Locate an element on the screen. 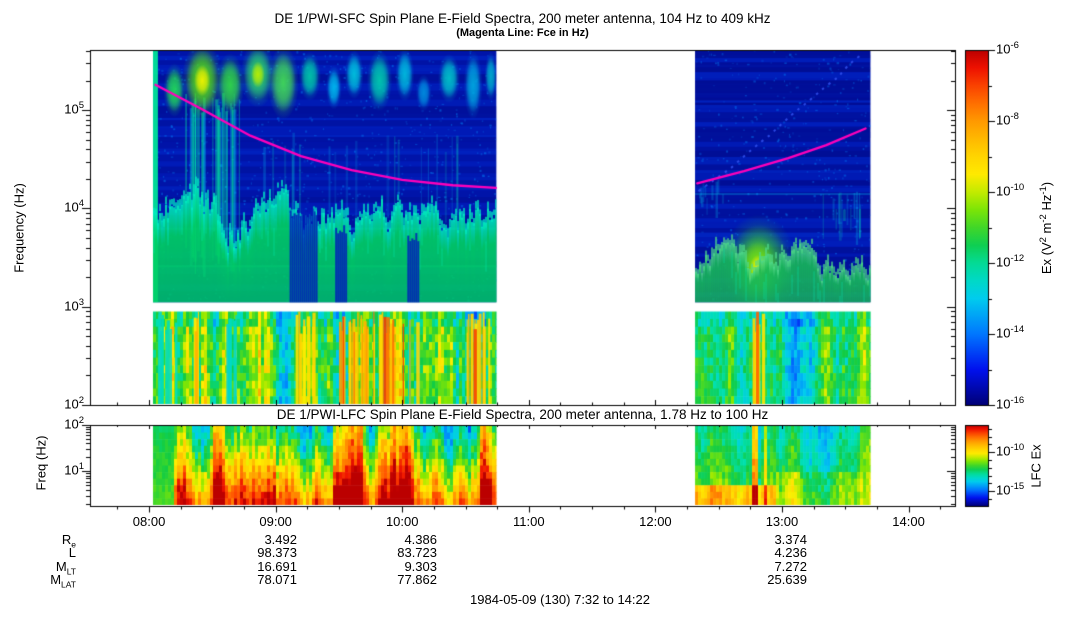  ephemeris-value: 3.374 is located at coordinates (790, 539).